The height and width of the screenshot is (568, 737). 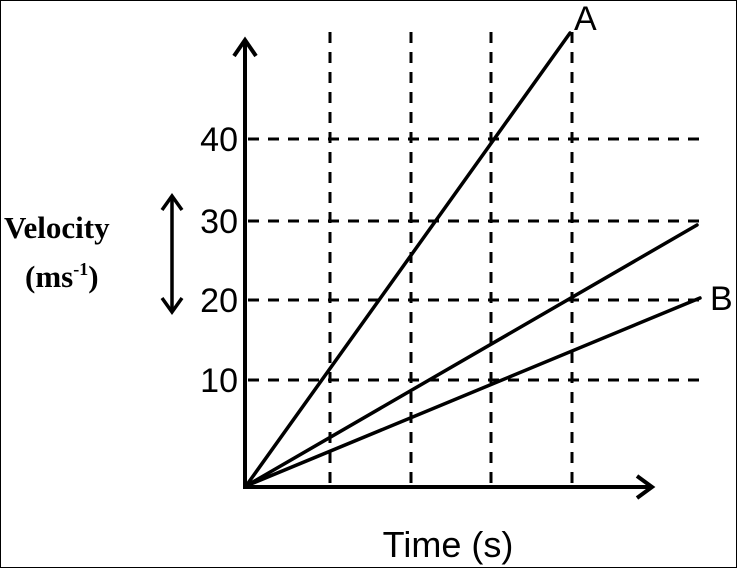 I want to click on y-tick-label: 30, so click(x=219, y=222).